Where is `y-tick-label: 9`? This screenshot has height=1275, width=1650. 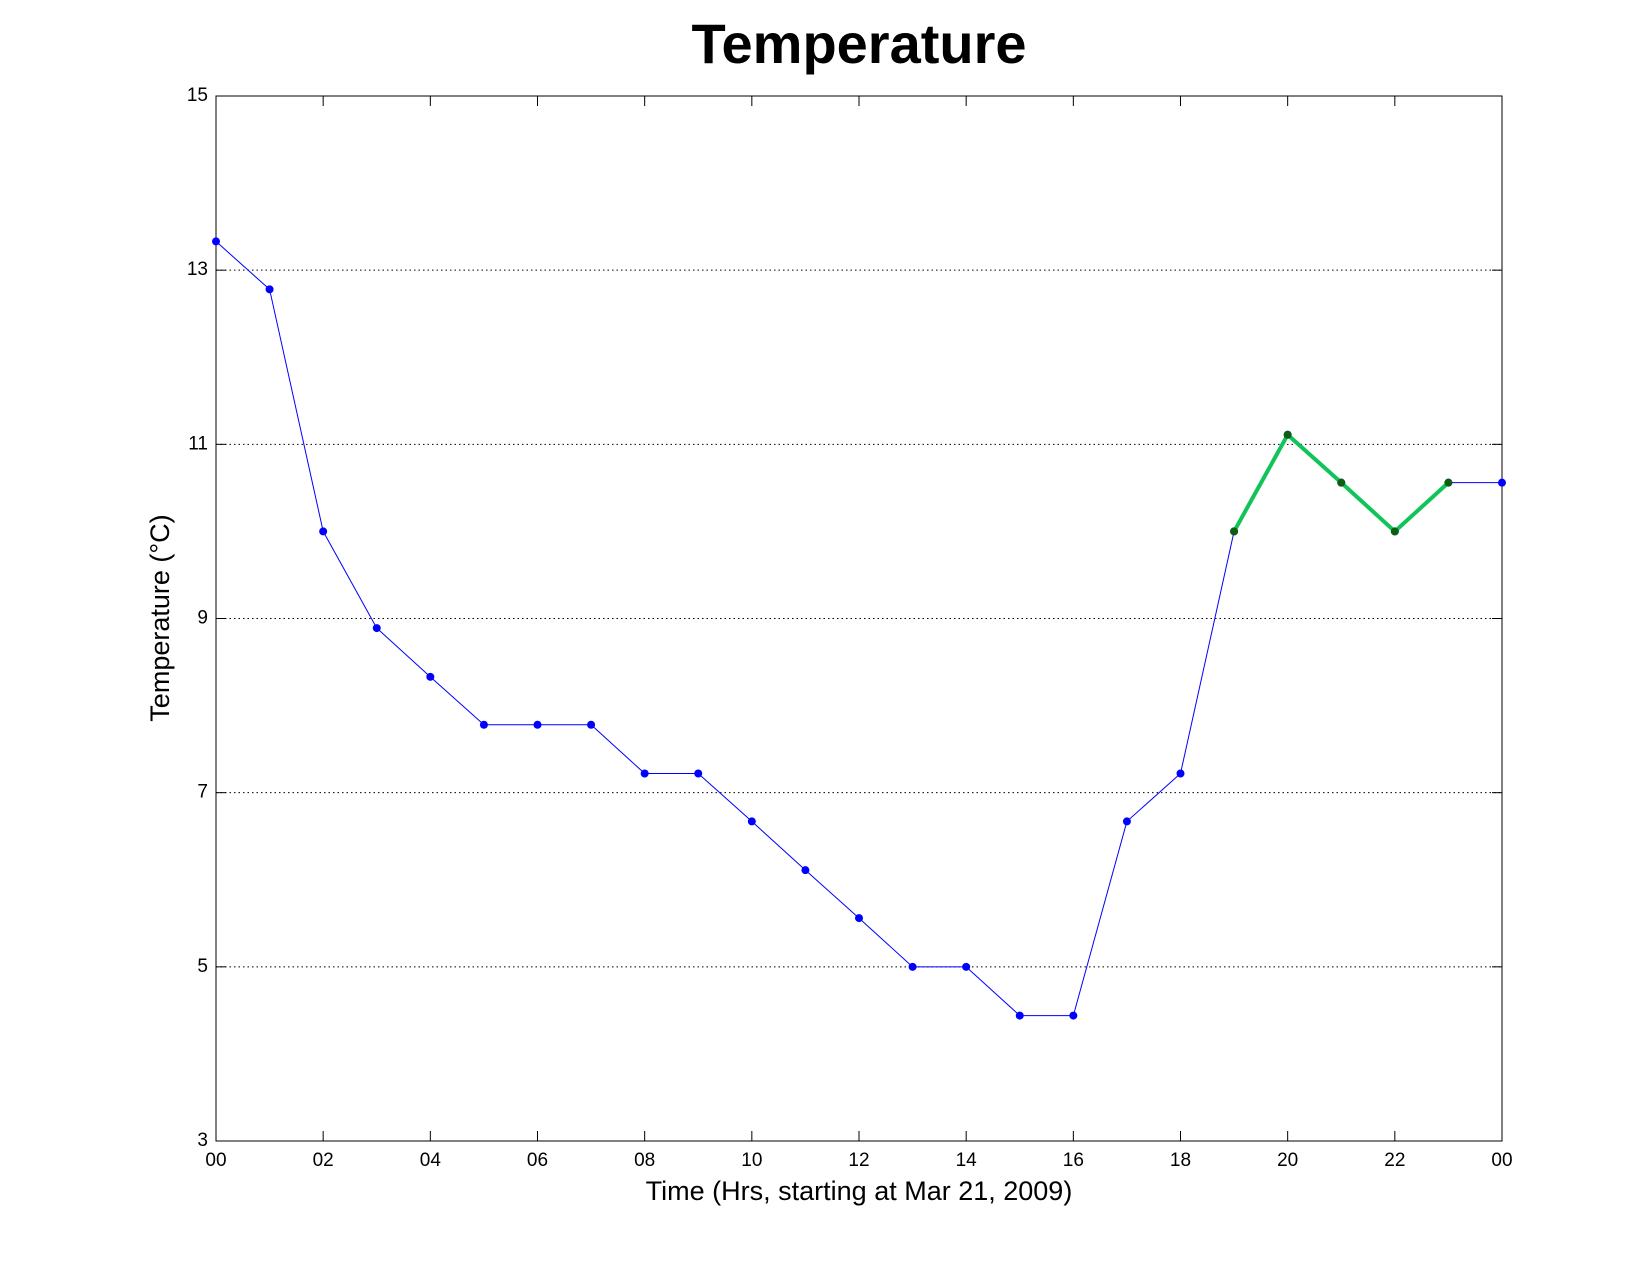 y-tick-label: 9 is located at coordinates (202, 618).